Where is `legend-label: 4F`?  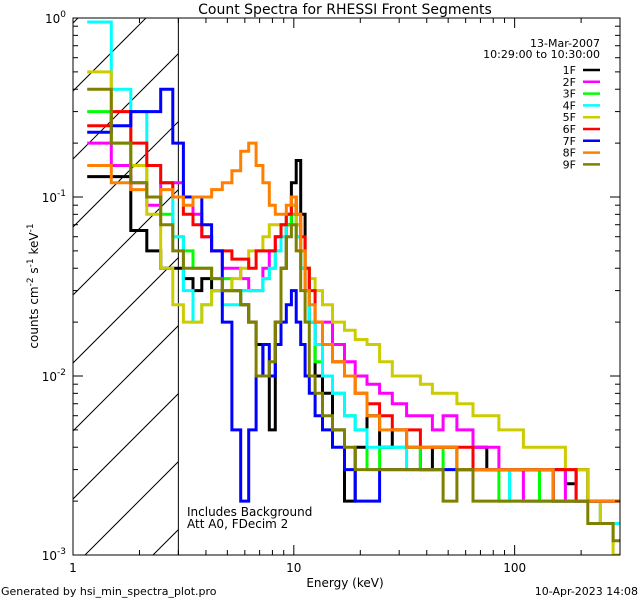 legend-label: 4F is located at coordinates (569, 105).